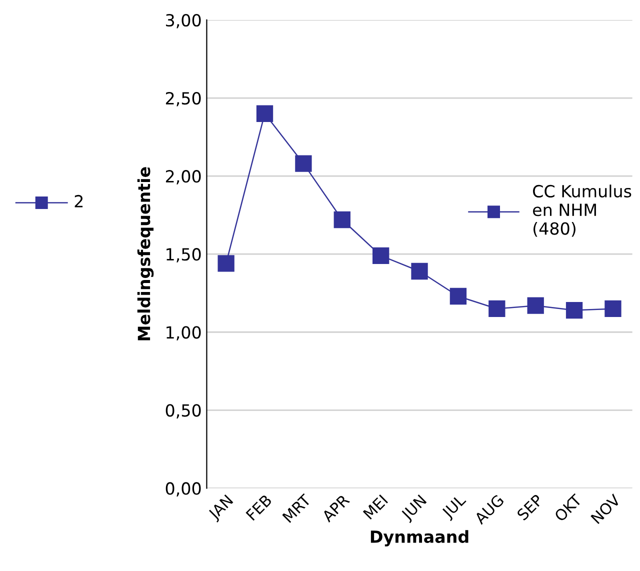 The height and width of the screenshot is (571, 640). What do you see at coordinates (259, 507) in the screenshot?
I see `x-tick-label: FEB` at bounding box center [259, 507].